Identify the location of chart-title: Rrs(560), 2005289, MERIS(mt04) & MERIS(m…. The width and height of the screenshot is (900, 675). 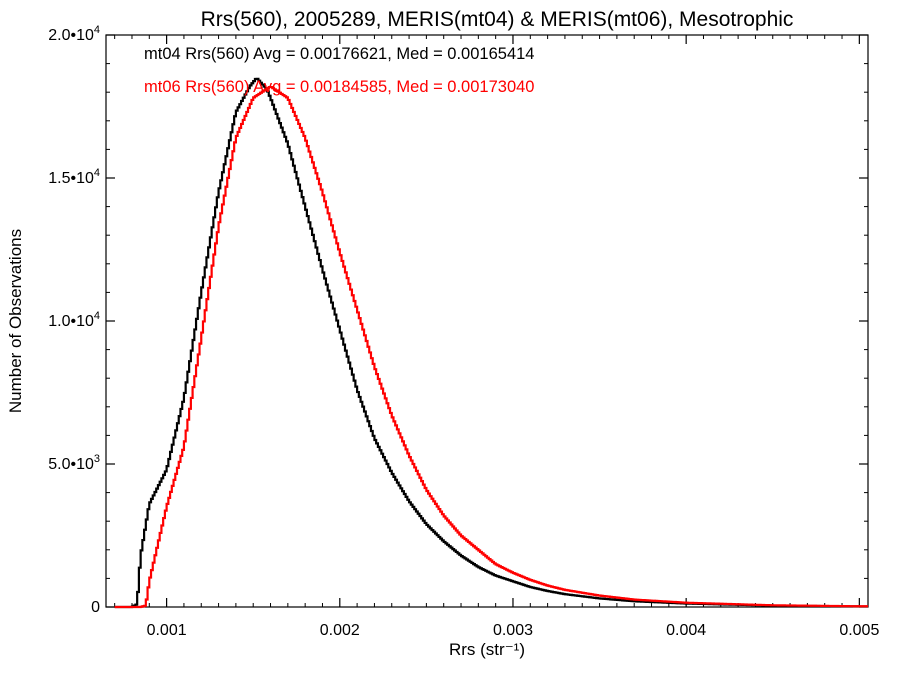
(497, 19).